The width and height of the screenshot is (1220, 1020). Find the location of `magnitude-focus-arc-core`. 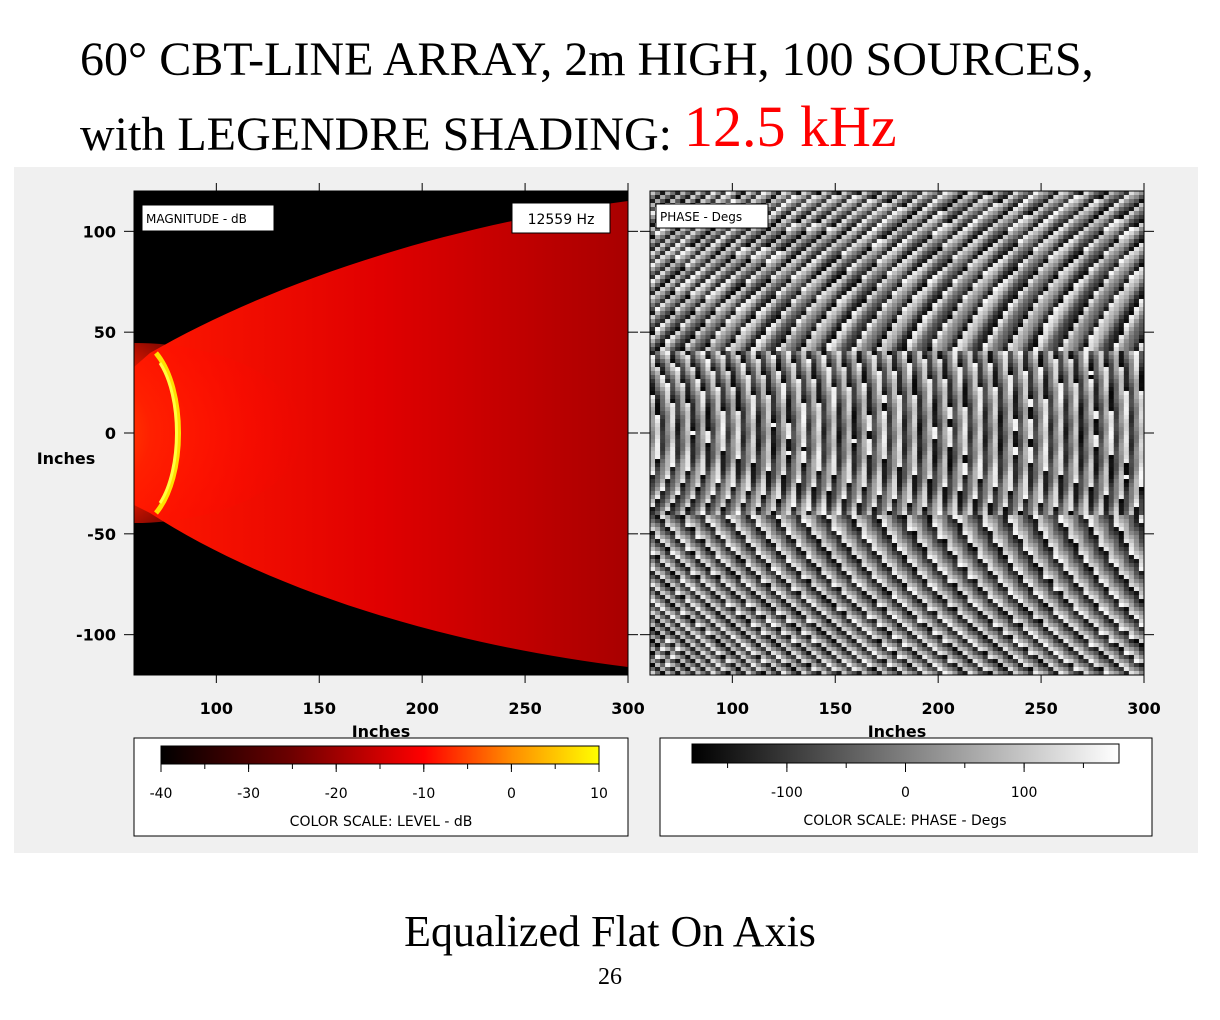

magnitude-focus-arc-core is located at coordinates (168, 433).